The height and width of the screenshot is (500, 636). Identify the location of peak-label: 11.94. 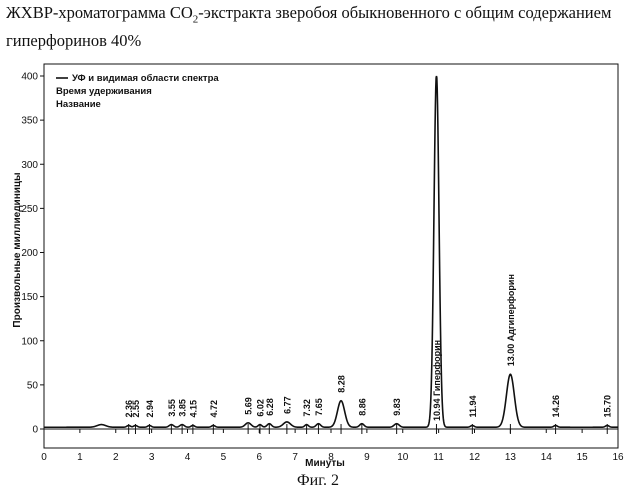
(473, 406).